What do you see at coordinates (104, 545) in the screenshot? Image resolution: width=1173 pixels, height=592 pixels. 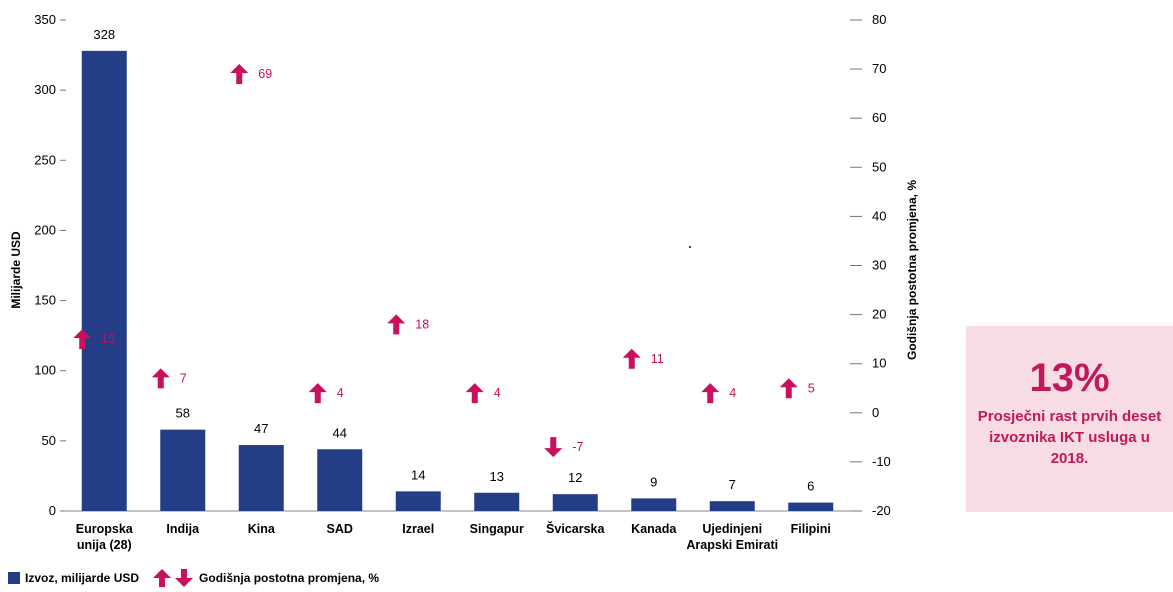 I see `category-label-line: unija (28)` at bounding box center [104, 545].